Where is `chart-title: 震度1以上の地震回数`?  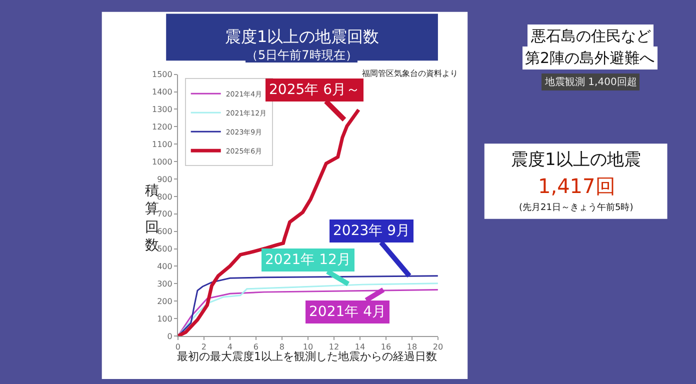
chart-title: 震度1以上の地震回数 is located at coordinates (302, 36).